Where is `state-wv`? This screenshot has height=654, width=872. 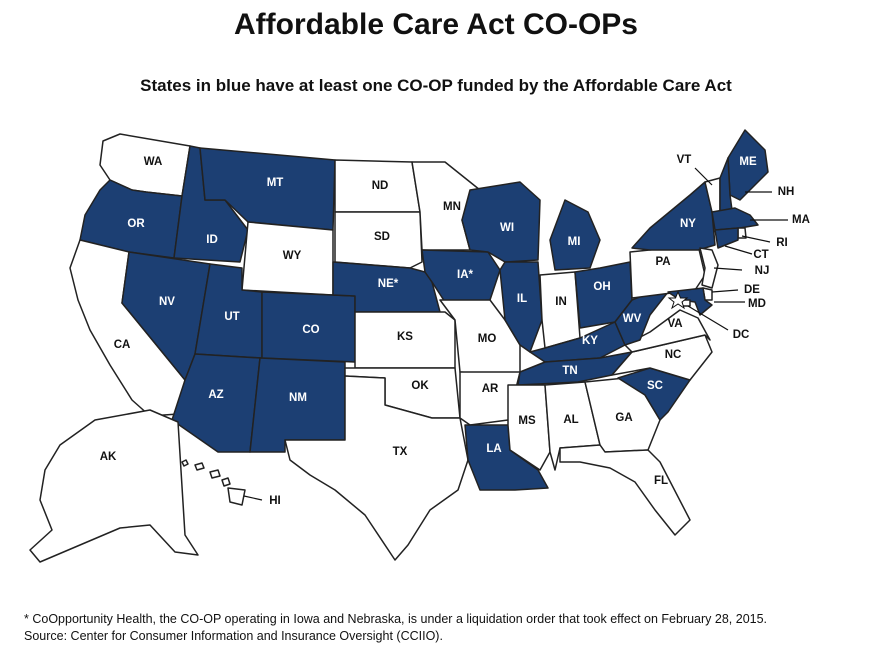
state-wv is located at coordinates (641, 318).